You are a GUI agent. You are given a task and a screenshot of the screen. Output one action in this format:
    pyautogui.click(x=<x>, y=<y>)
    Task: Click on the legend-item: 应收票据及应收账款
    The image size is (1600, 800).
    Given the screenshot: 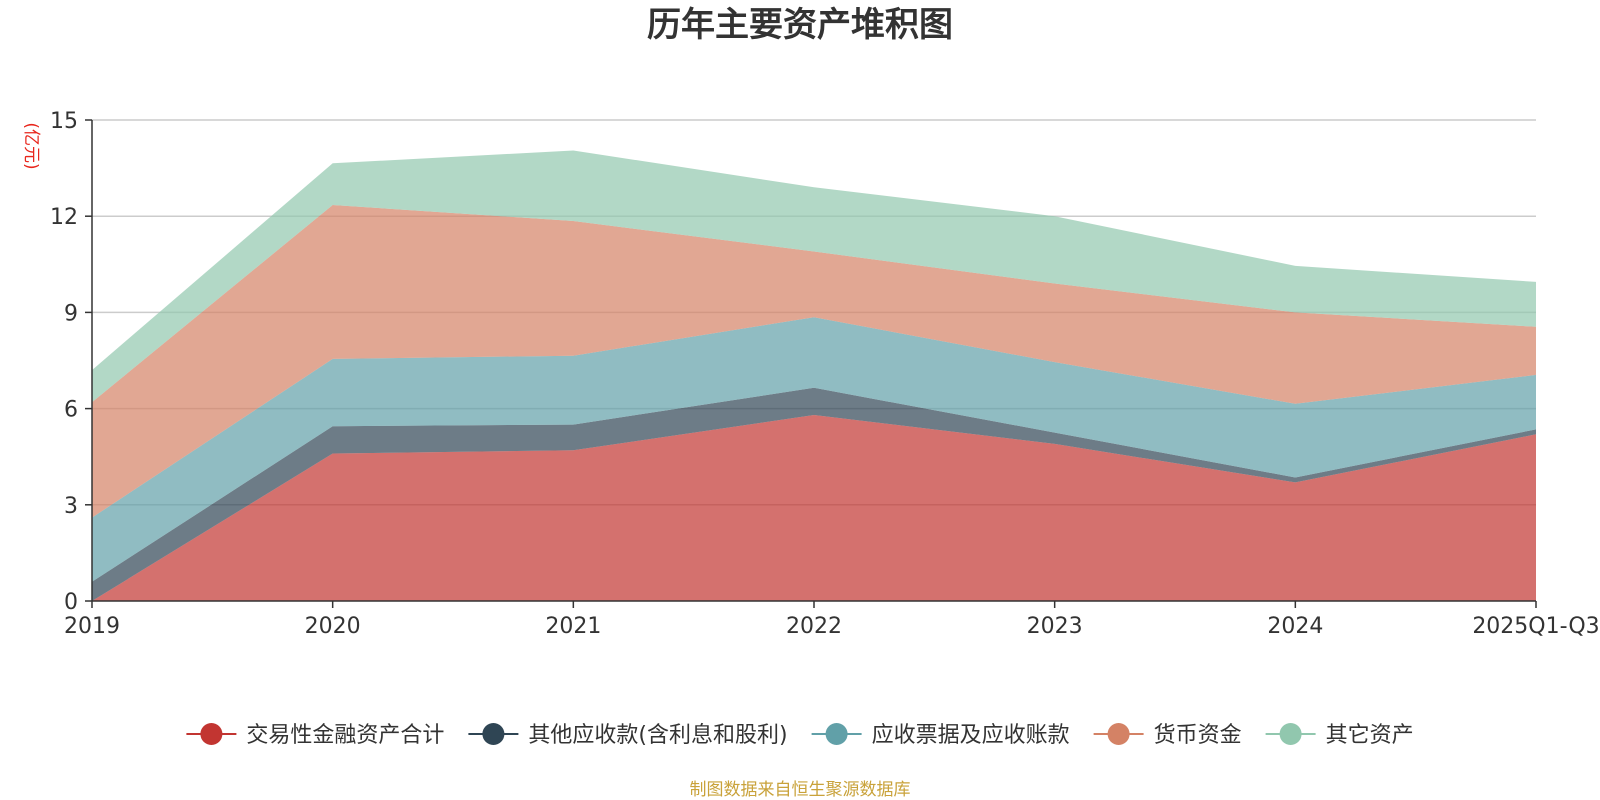 What is the action you would take?
    pyautogui.click(x=940, y=735)
    